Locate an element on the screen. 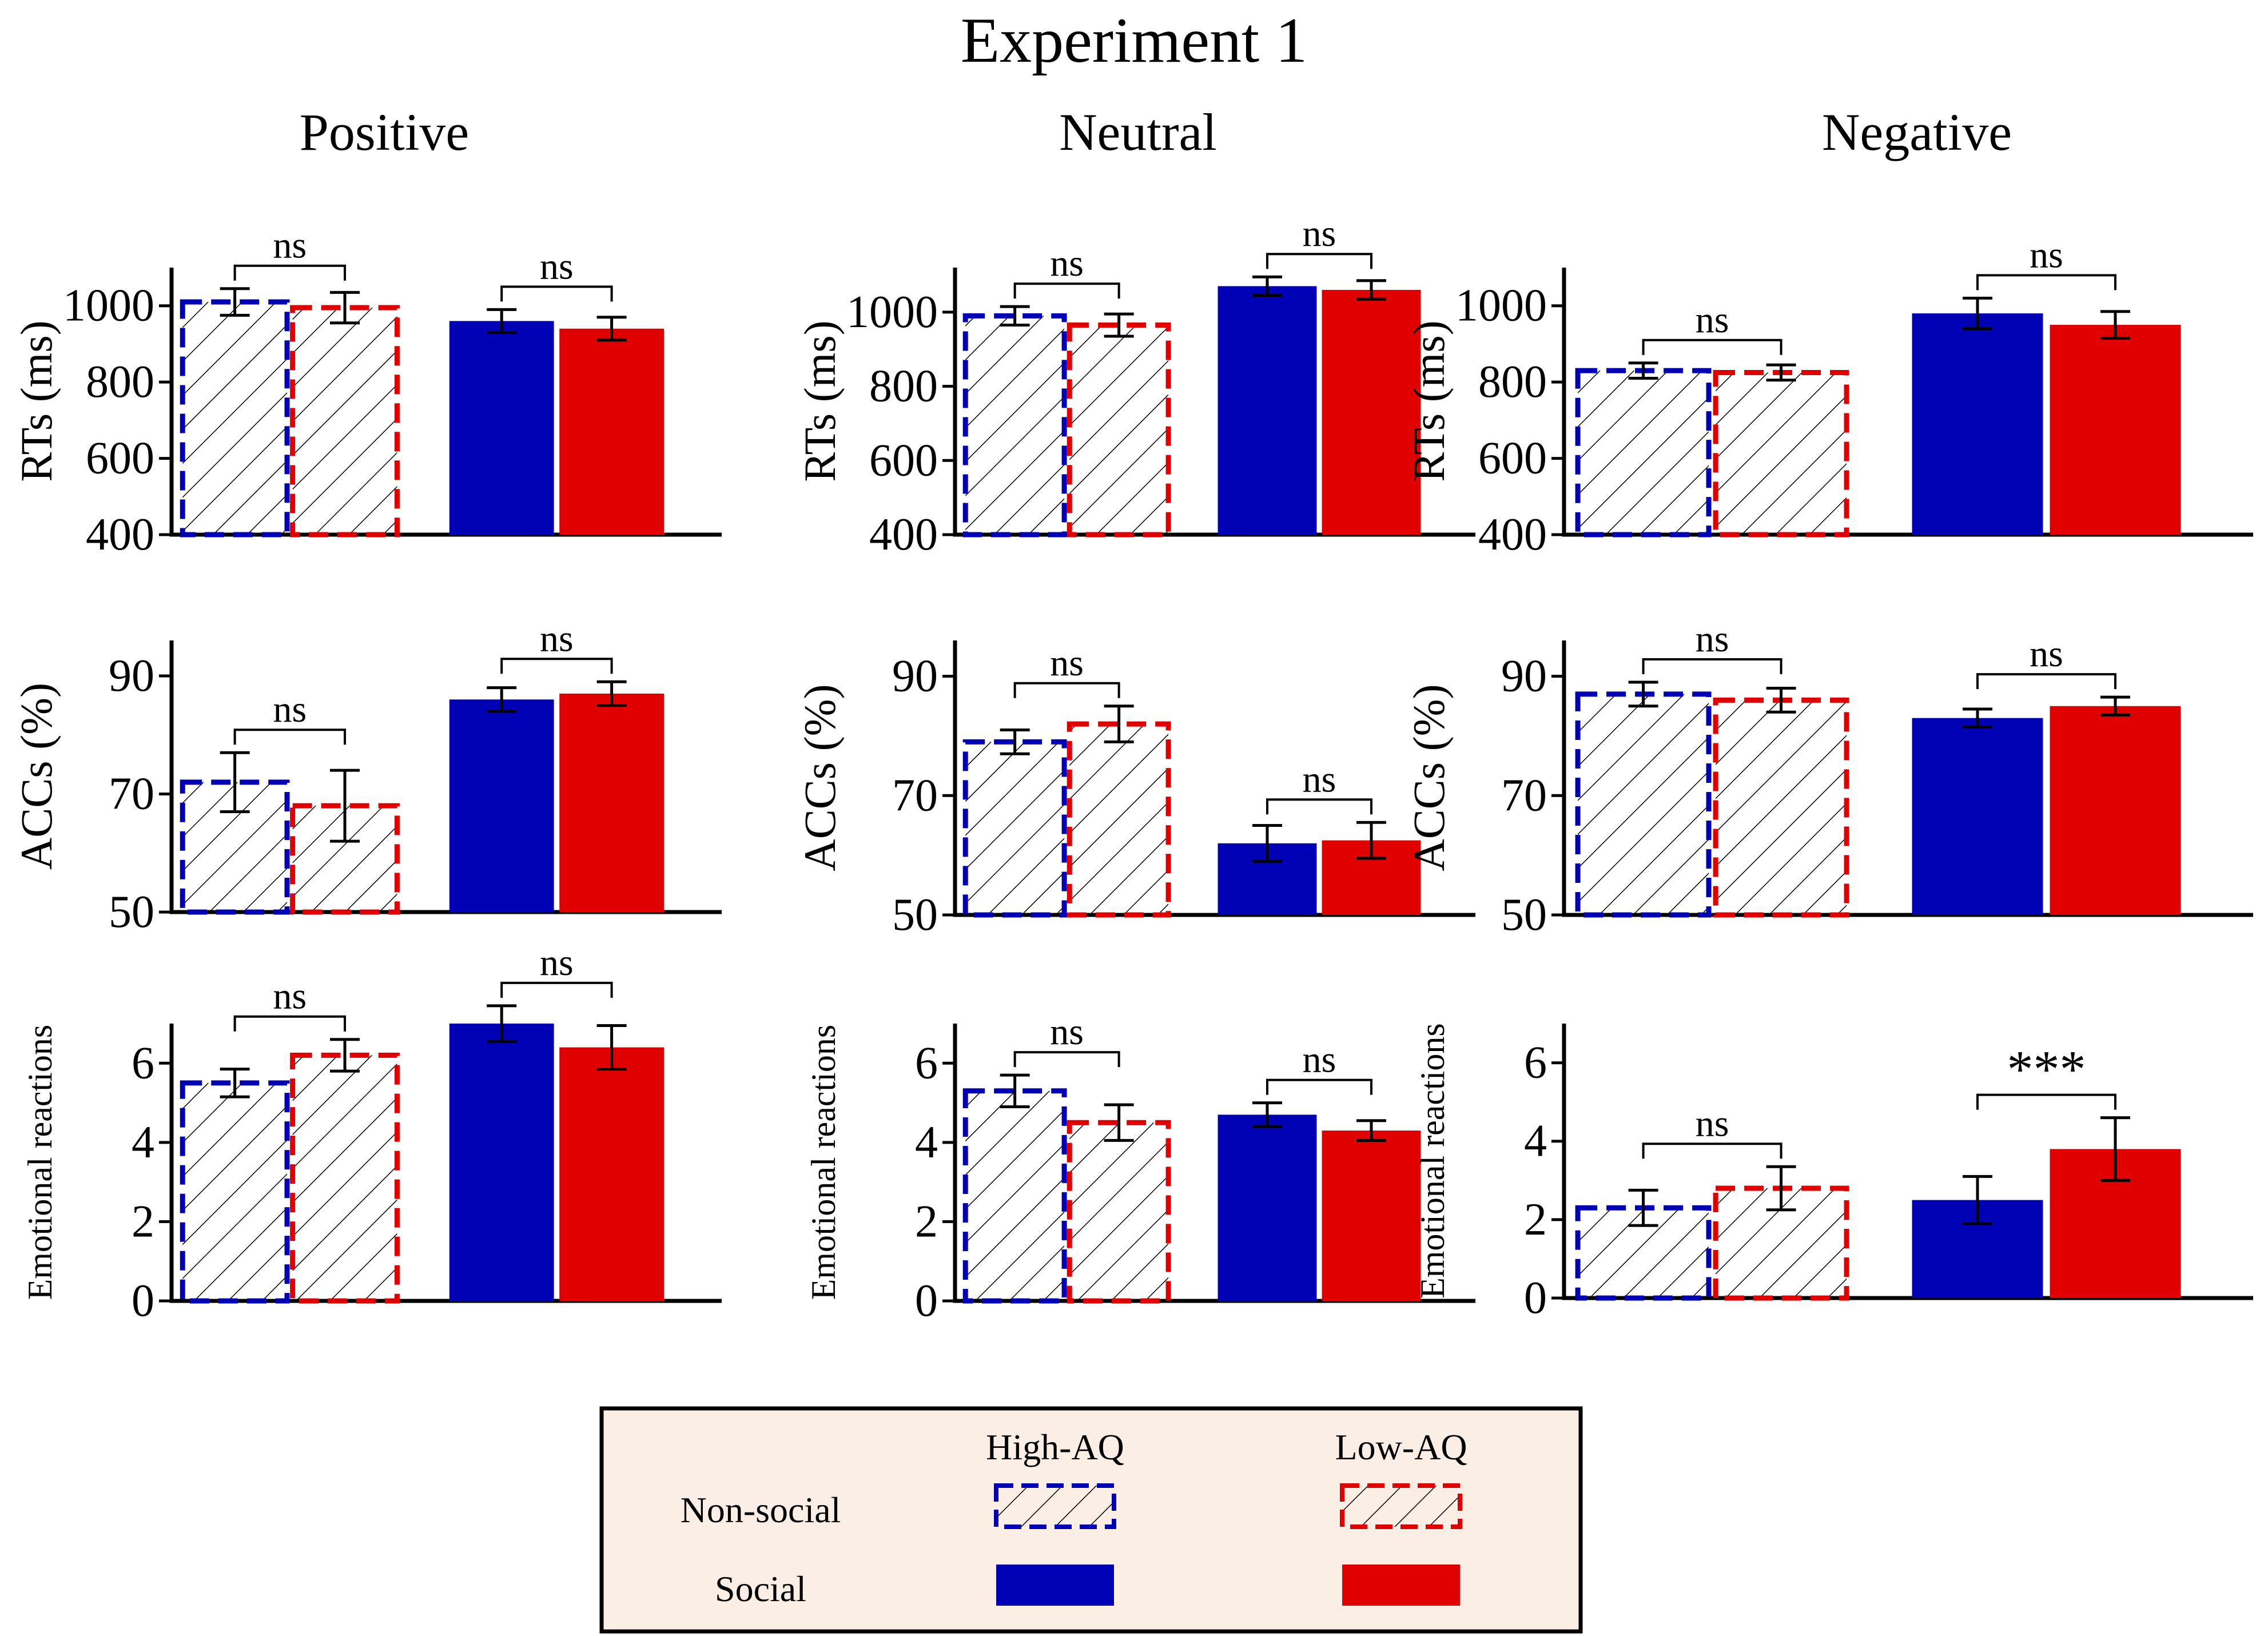  chart-panel-6: 50 70 90 ACCs (%) ns ns is located at coordinates (1828, 779).